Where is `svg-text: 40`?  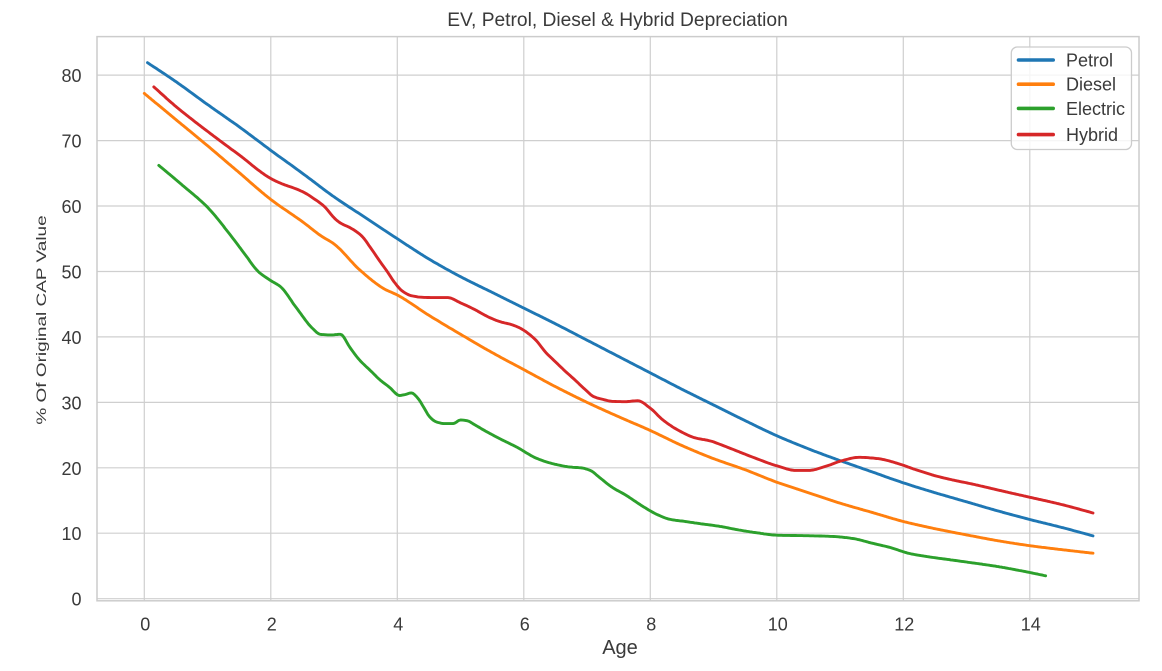
svg-text: 40 is located at coordinates (71, 338).